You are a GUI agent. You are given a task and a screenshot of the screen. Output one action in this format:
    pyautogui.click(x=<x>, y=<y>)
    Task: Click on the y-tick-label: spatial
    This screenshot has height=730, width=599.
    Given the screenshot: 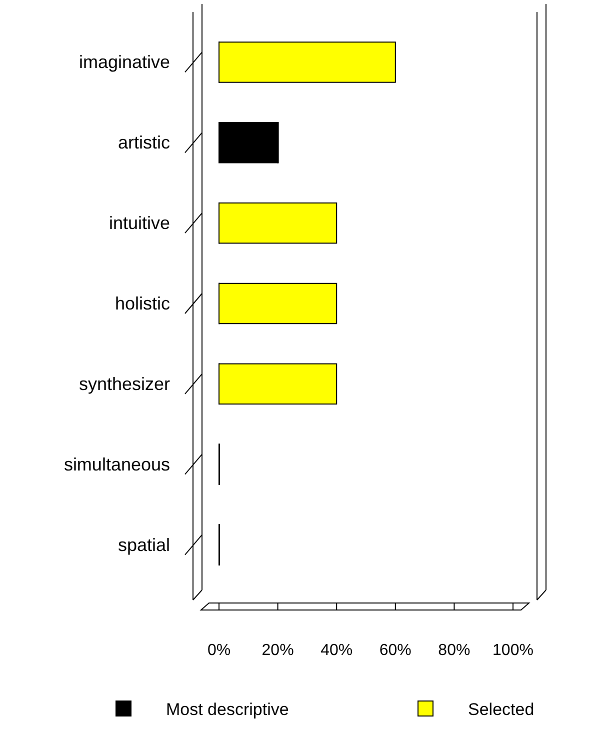 What is the action you would take?
    pyautogui.click(x=144, y=544)
    